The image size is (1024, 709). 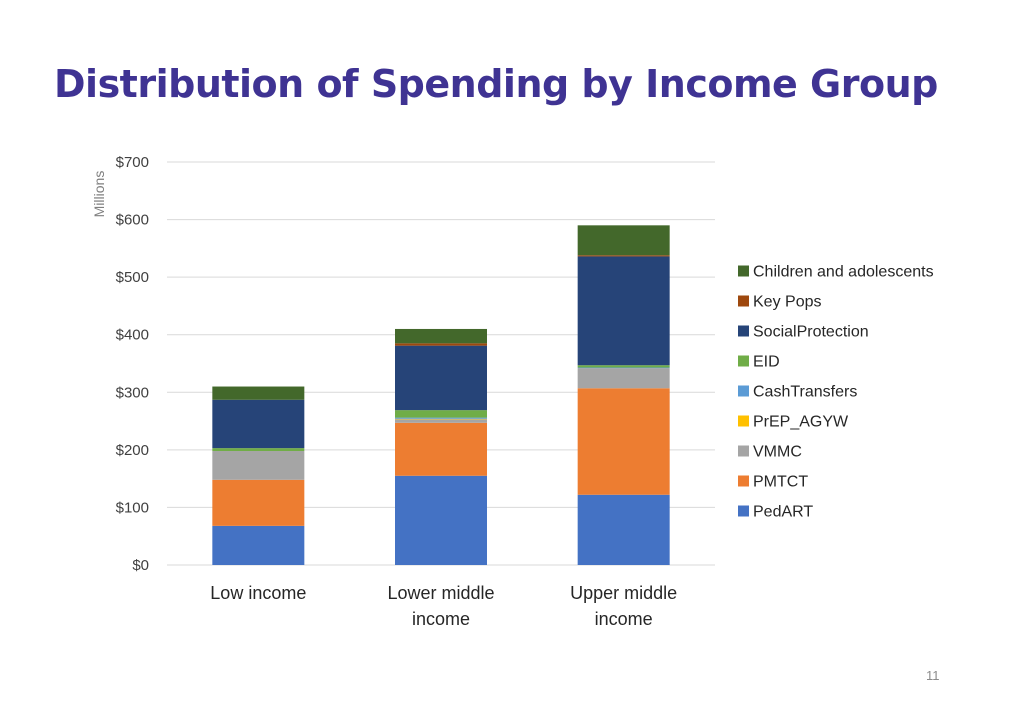 What do you see at coordinates (787, 302) in the screenshot?
I see `legend-label: Key Pops` at bounding box center [787, 302].